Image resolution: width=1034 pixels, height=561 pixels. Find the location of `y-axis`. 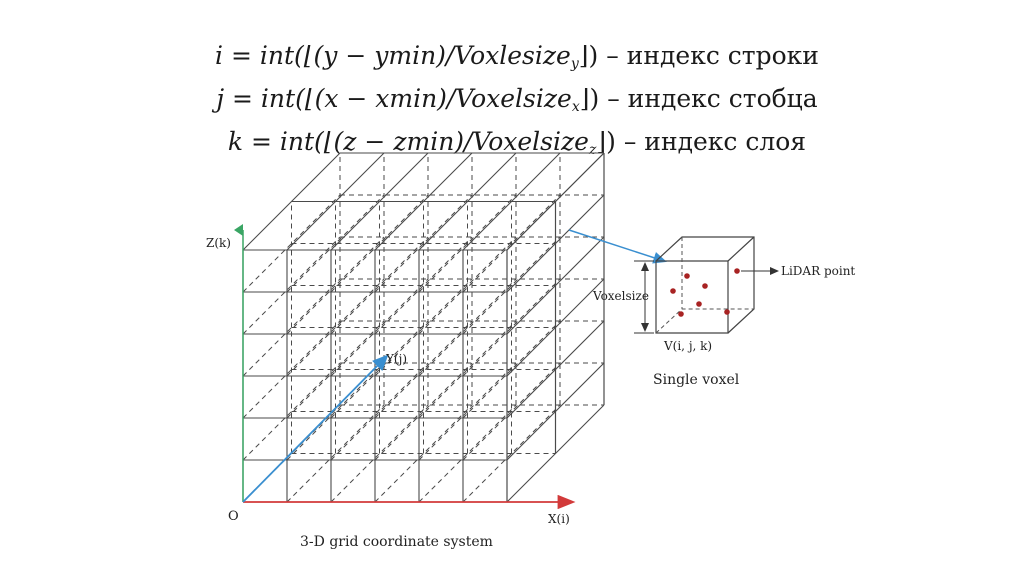

y-axis is located at coordinates (315, 428).